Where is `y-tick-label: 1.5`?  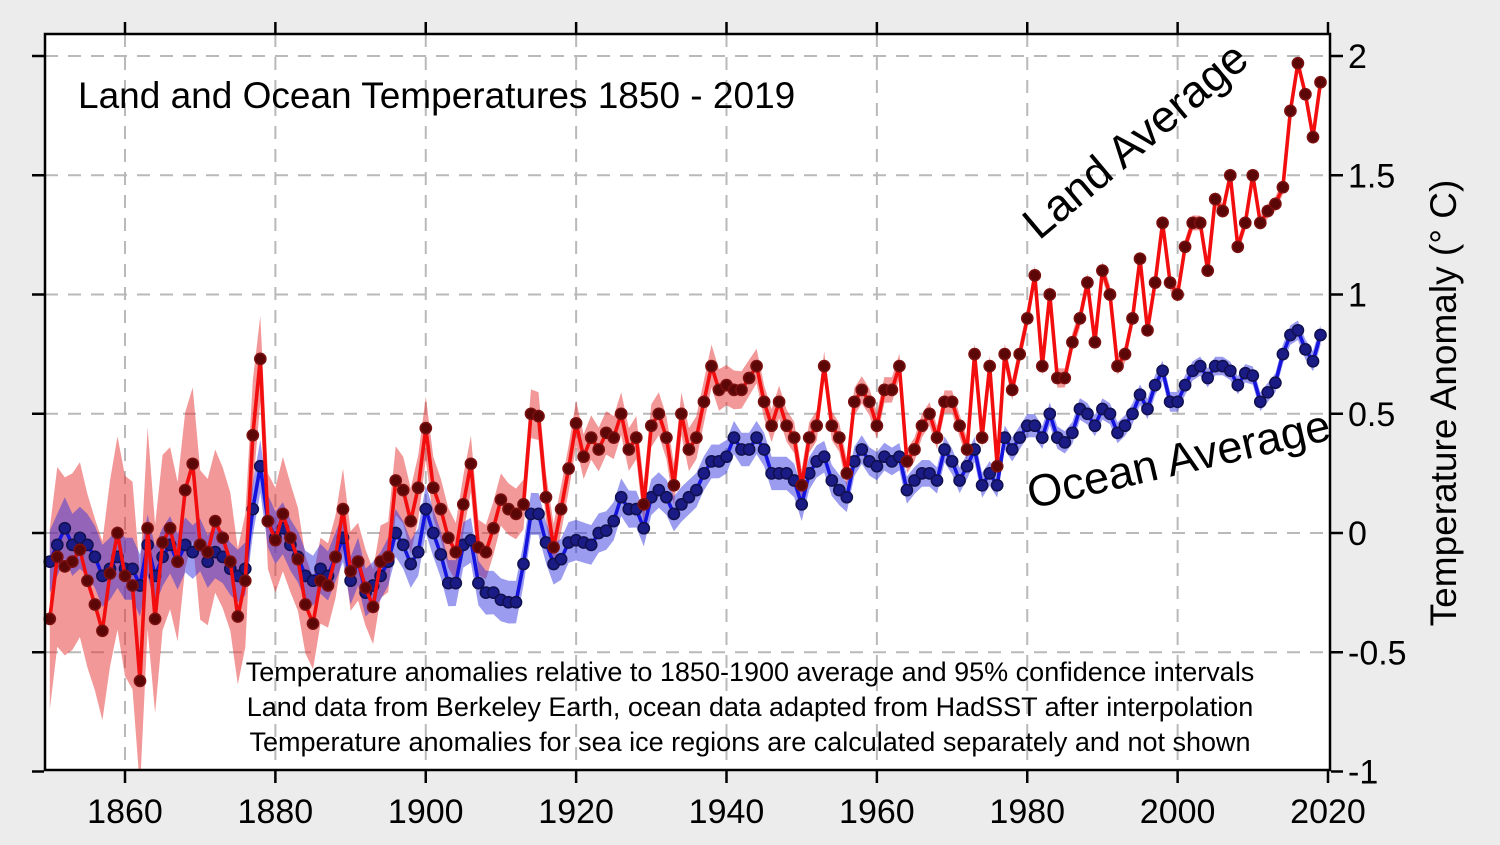
y-tick-label: 1.5 is located at coordinates (1371, 176).